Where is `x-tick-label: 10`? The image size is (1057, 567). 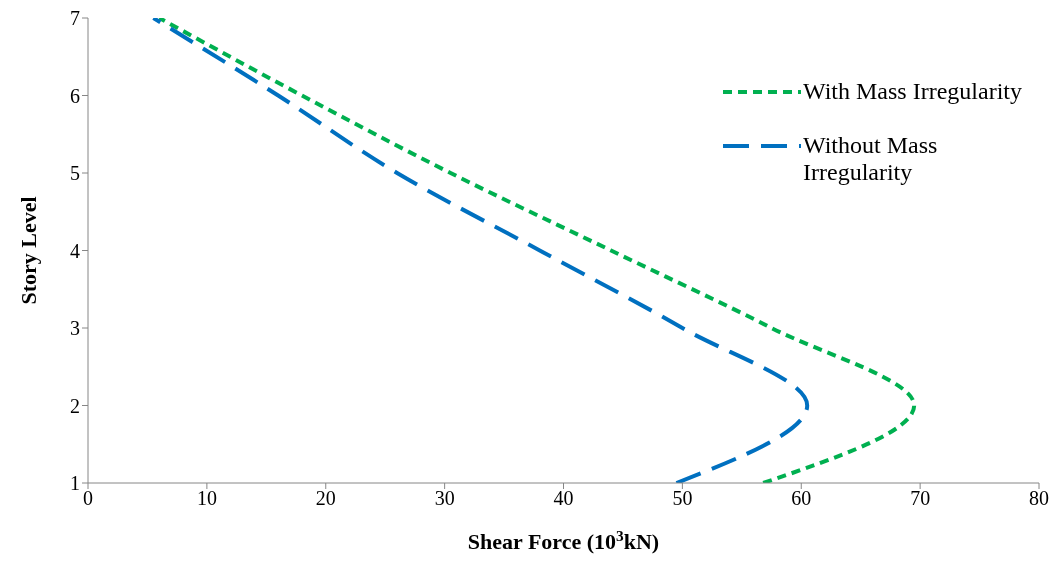
x-tick-label: 10 is located at coordinates (206, 498).